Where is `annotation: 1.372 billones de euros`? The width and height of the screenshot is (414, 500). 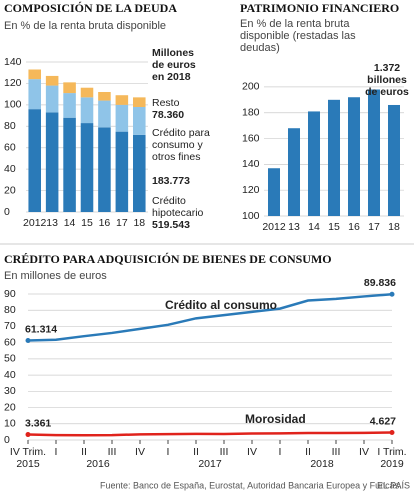 annotation: 1.372 billones de euros is located at coordinates (387, 80).